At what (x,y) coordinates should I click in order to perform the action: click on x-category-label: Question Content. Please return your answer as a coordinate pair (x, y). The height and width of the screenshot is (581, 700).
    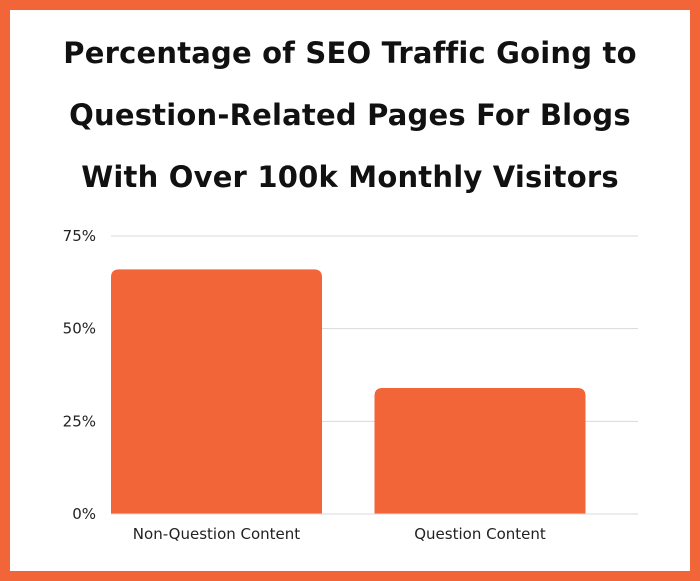
    Looking at the image, I should click on (480, 534).